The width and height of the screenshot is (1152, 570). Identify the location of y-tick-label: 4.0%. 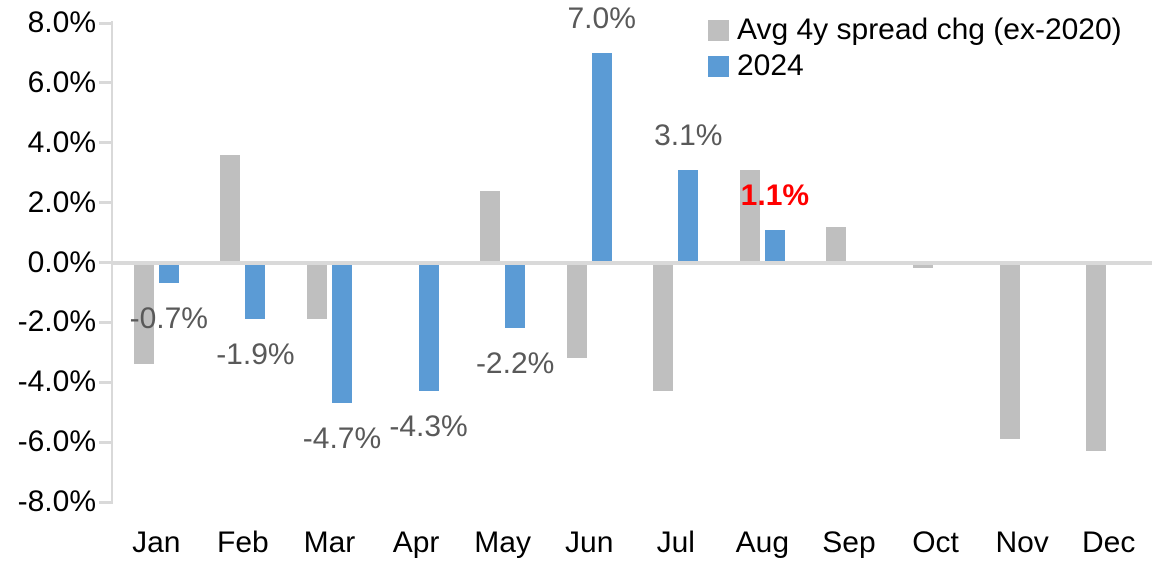
(61, 142).